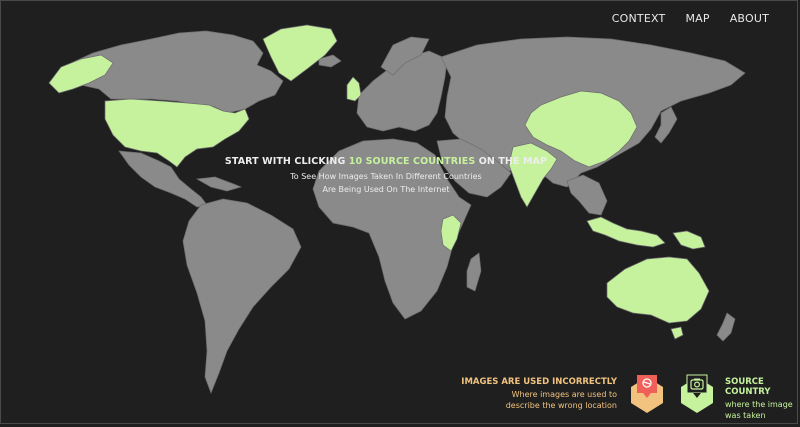 The height and width of the screenshot is (427, 800). Describe the element at coordinates (561, 405) in the screenshot. I see `legend-incorrect-desc-2: describe the wrong location` at that location.